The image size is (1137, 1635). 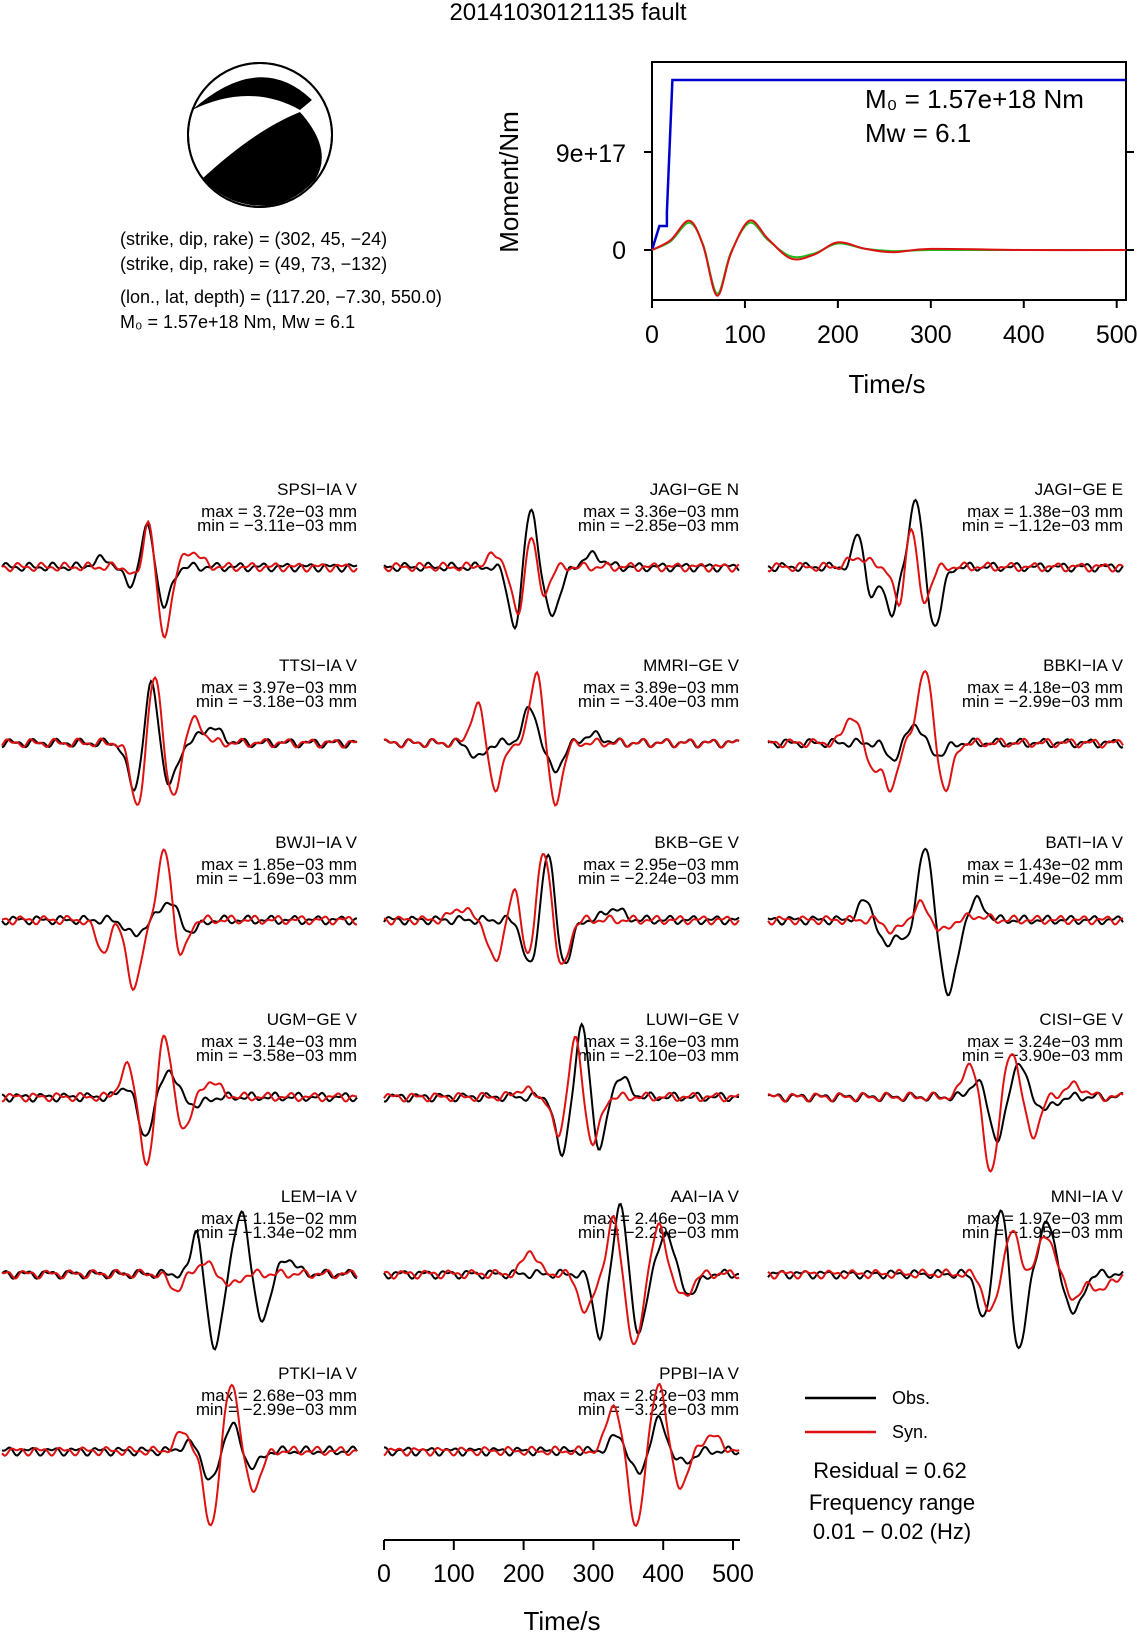 I want to click on legend-syn-label: Syn., so click(x=910, y=1432).